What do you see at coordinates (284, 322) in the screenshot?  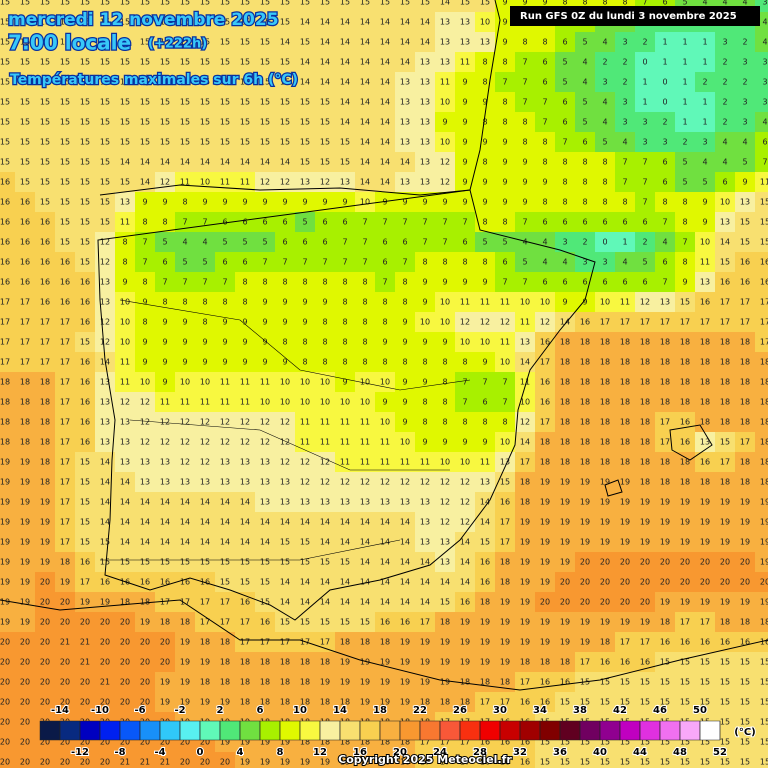 I see `cell-value: 9` at bounding box center [284, 322].